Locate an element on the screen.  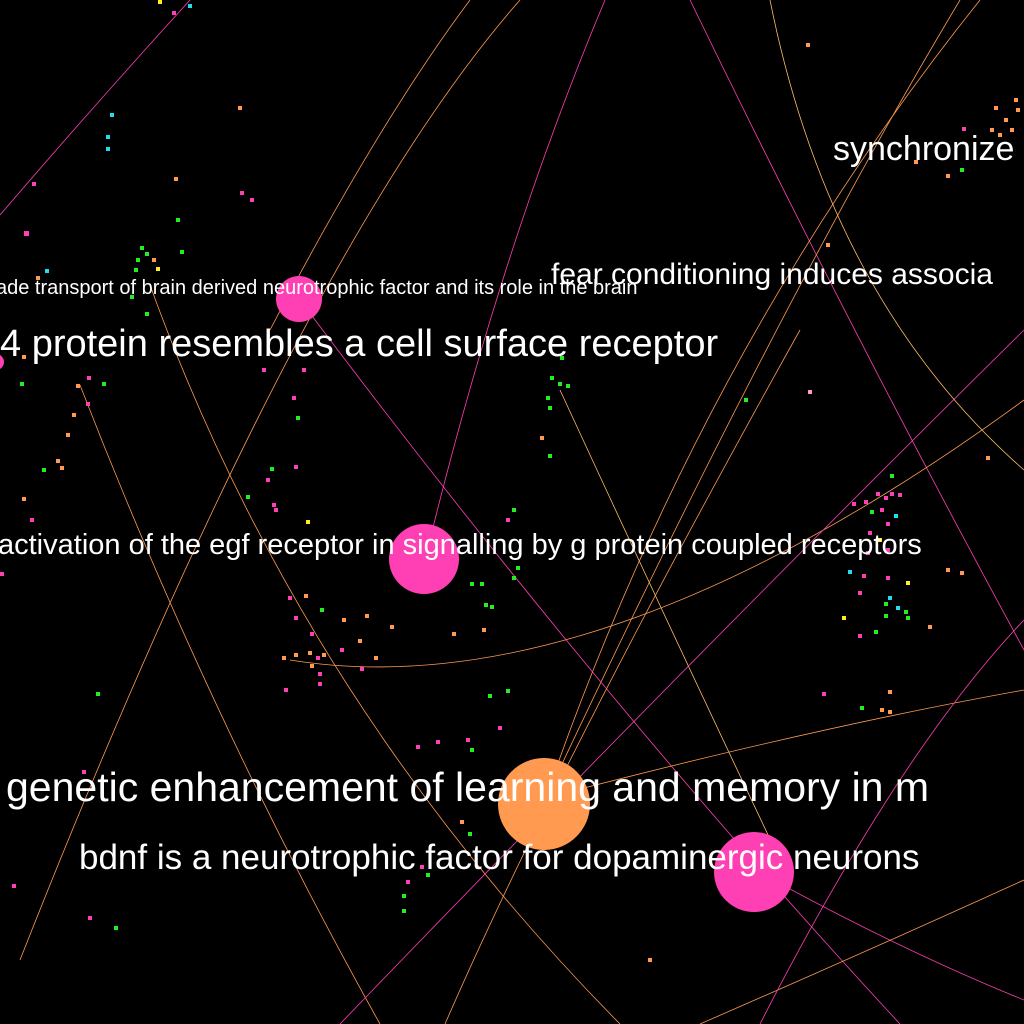
label-fear-conditioning: fear conditioning induces associa is located at coordinates (772, 274).